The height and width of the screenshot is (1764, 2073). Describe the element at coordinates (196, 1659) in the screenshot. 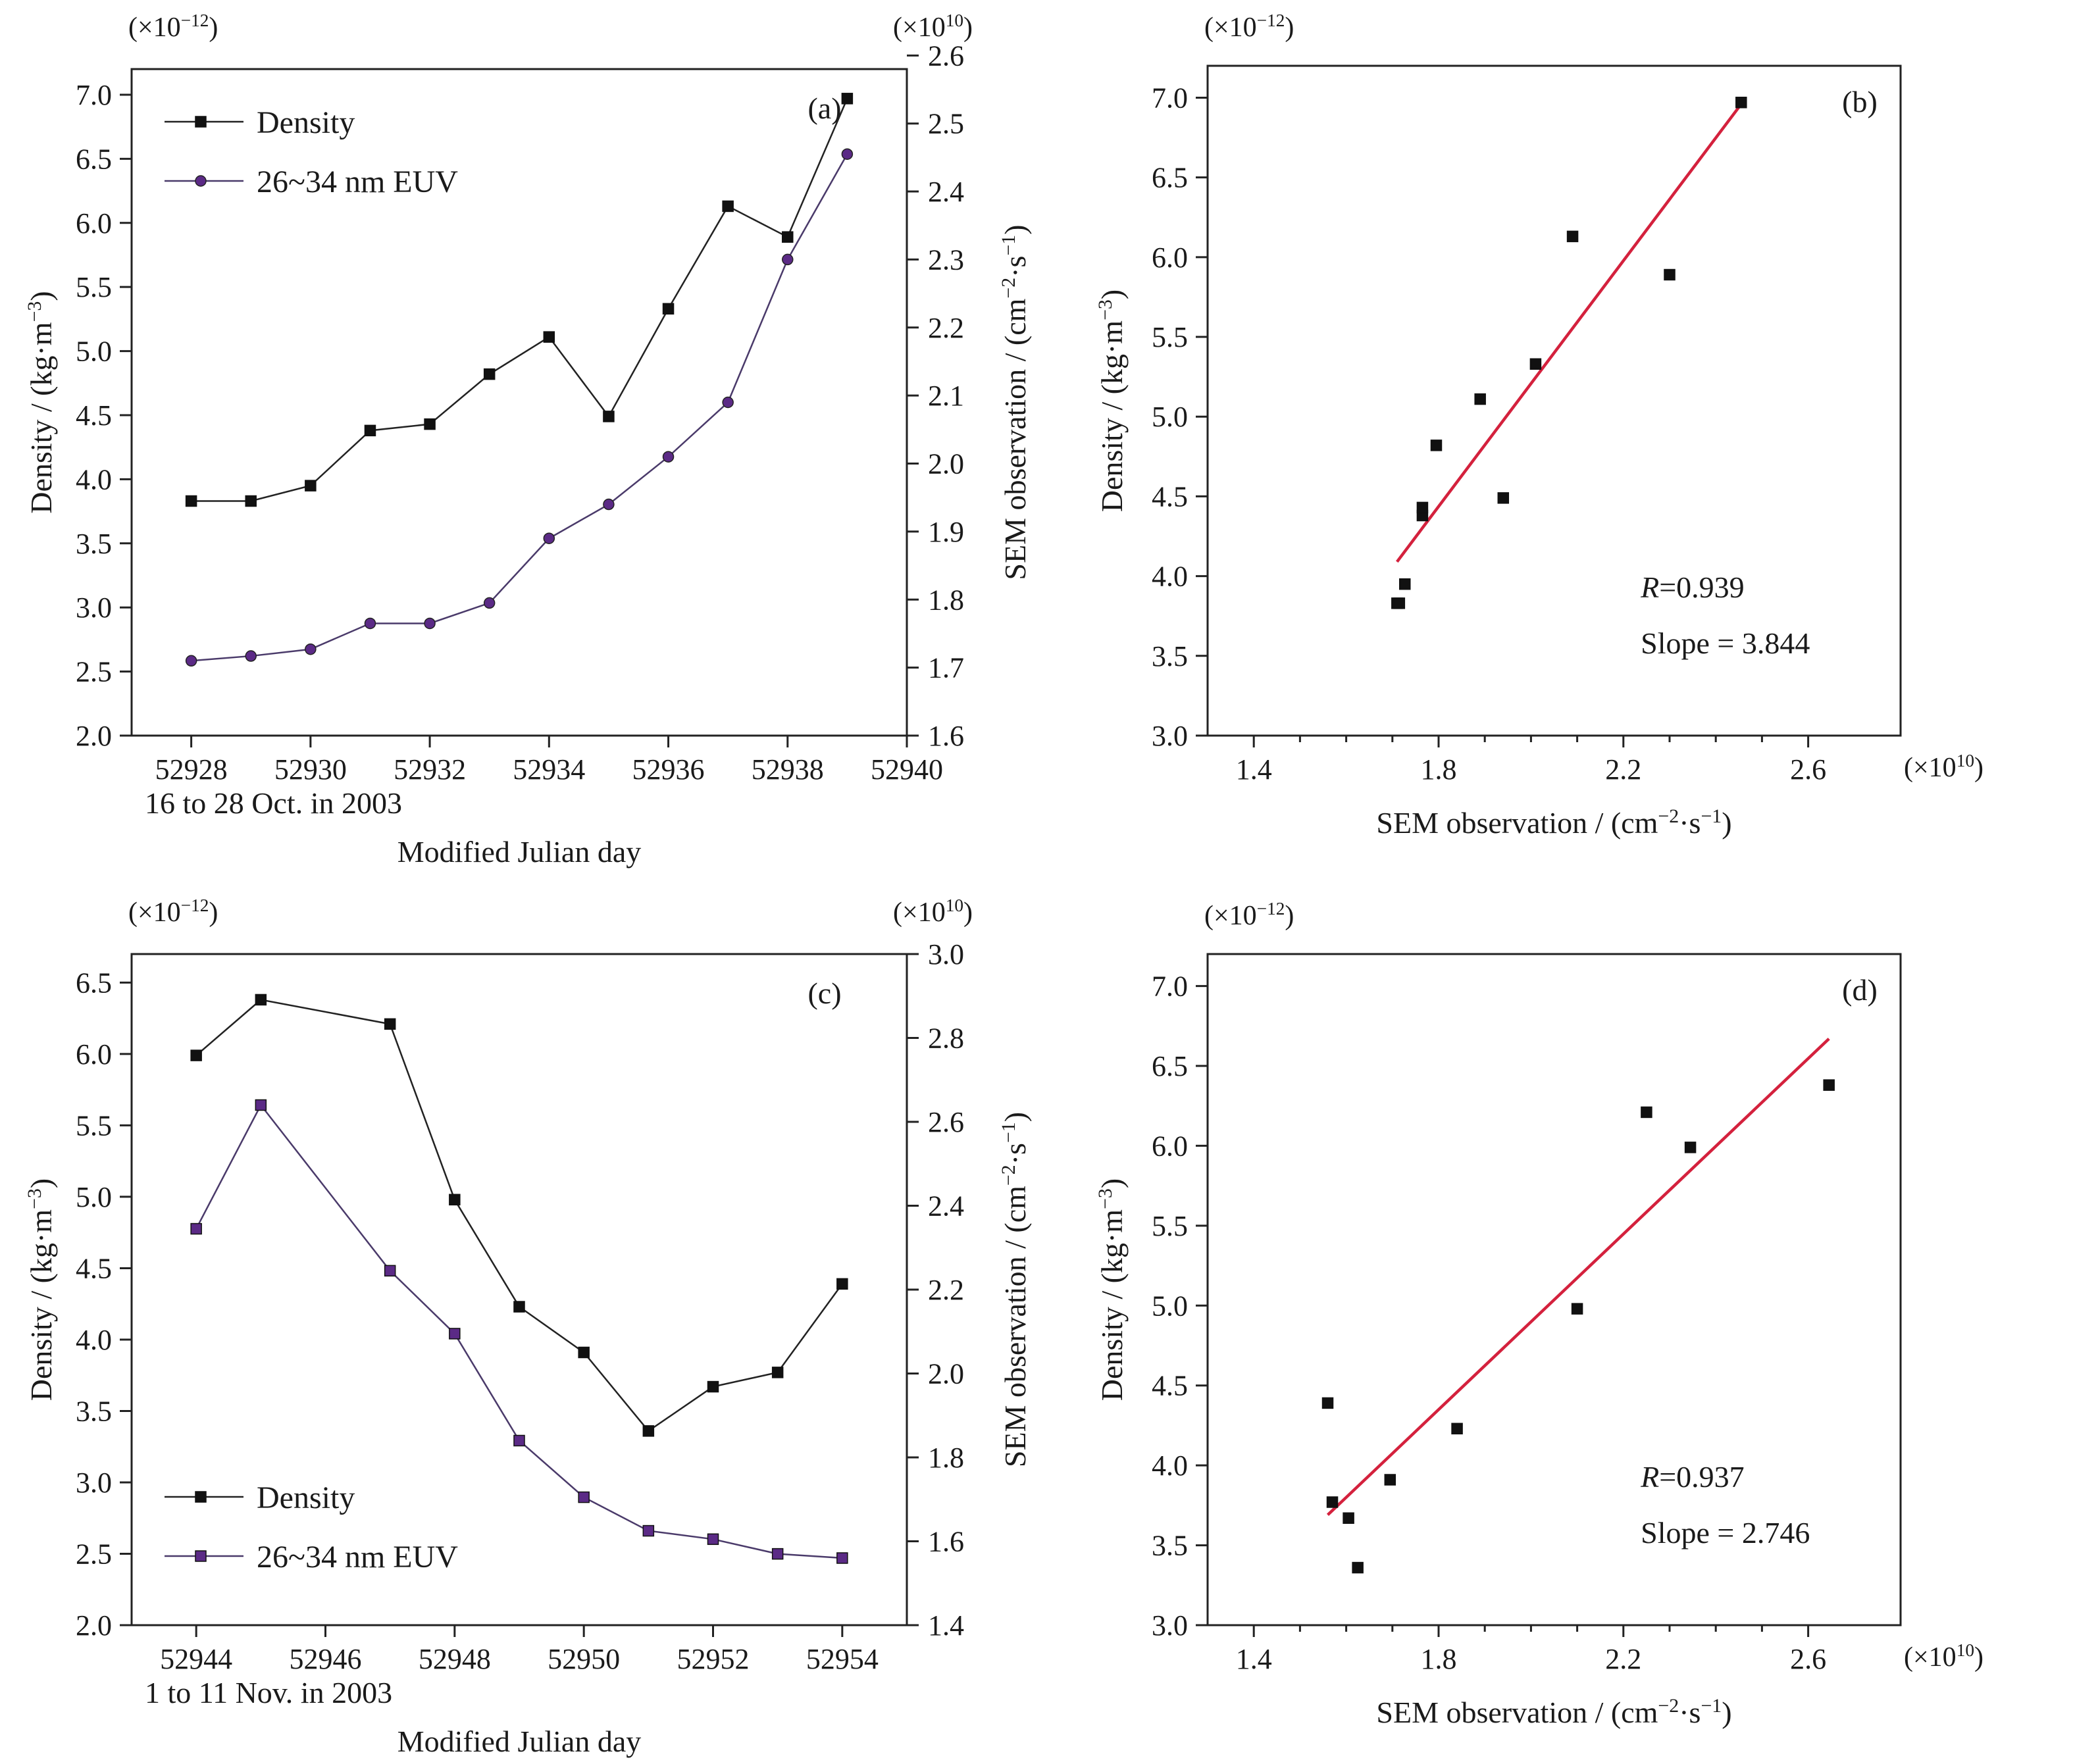

I see `x-tick-label: 52944` at that location.